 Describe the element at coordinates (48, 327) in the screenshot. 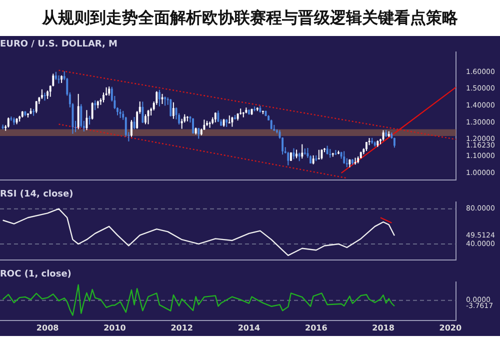

I see `x-tick-label: 2008` at that location.